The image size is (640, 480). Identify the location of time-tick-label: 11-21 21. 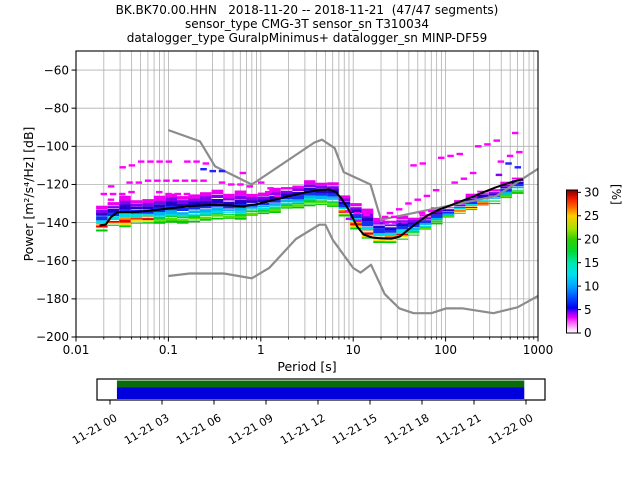
(458, 429).